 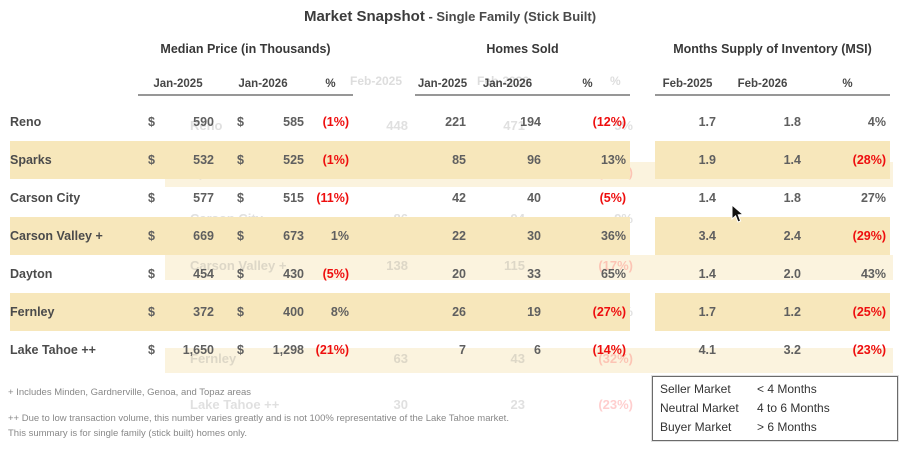 What do you see at coordinates (873, 274) in the screenshot?
I see `msi-change-pct: 43%` at bounding box center [873, 274].